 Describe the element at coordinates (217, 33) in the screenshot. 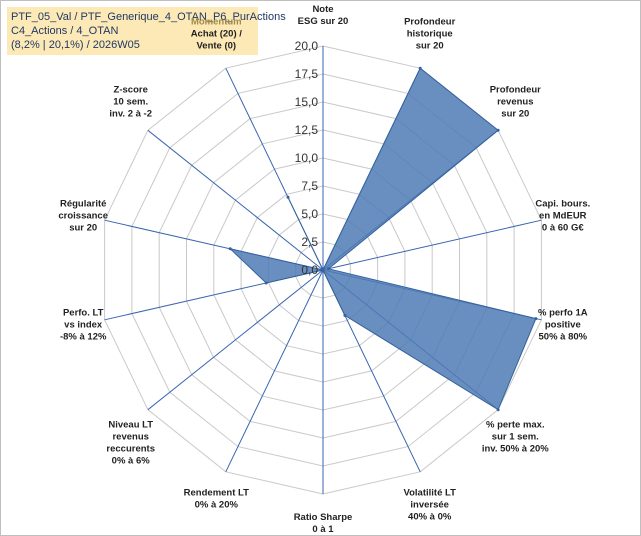

I see `axis-label: Momentum Achat (20) / Vente (0)` at that location.